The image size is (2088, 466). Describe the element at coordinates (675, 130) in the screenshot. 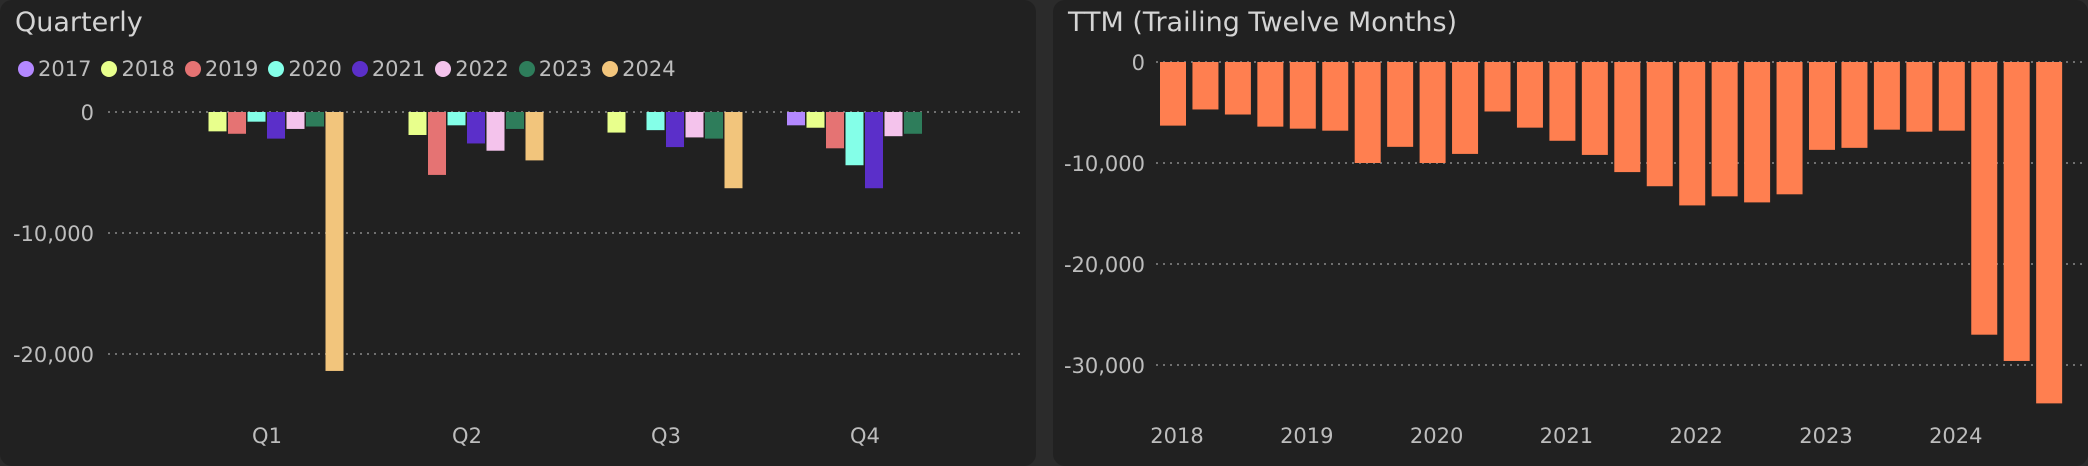

I see `bar-Q3-2021` at that location.